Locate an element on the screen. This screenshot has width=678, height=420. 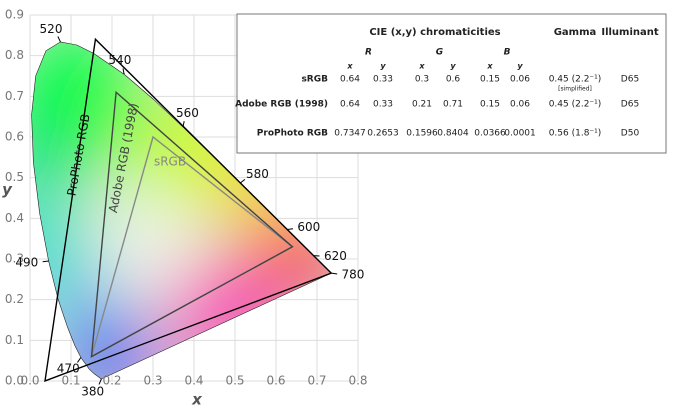
table-value: 0.7347 is located at coordinates (350, 134).